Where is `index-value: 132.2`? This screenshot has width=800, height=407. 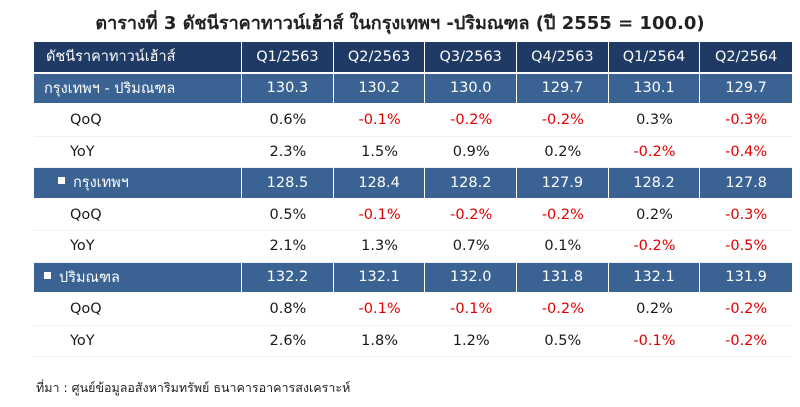 index-value: 132.2 is located at coordinates (288, 278).